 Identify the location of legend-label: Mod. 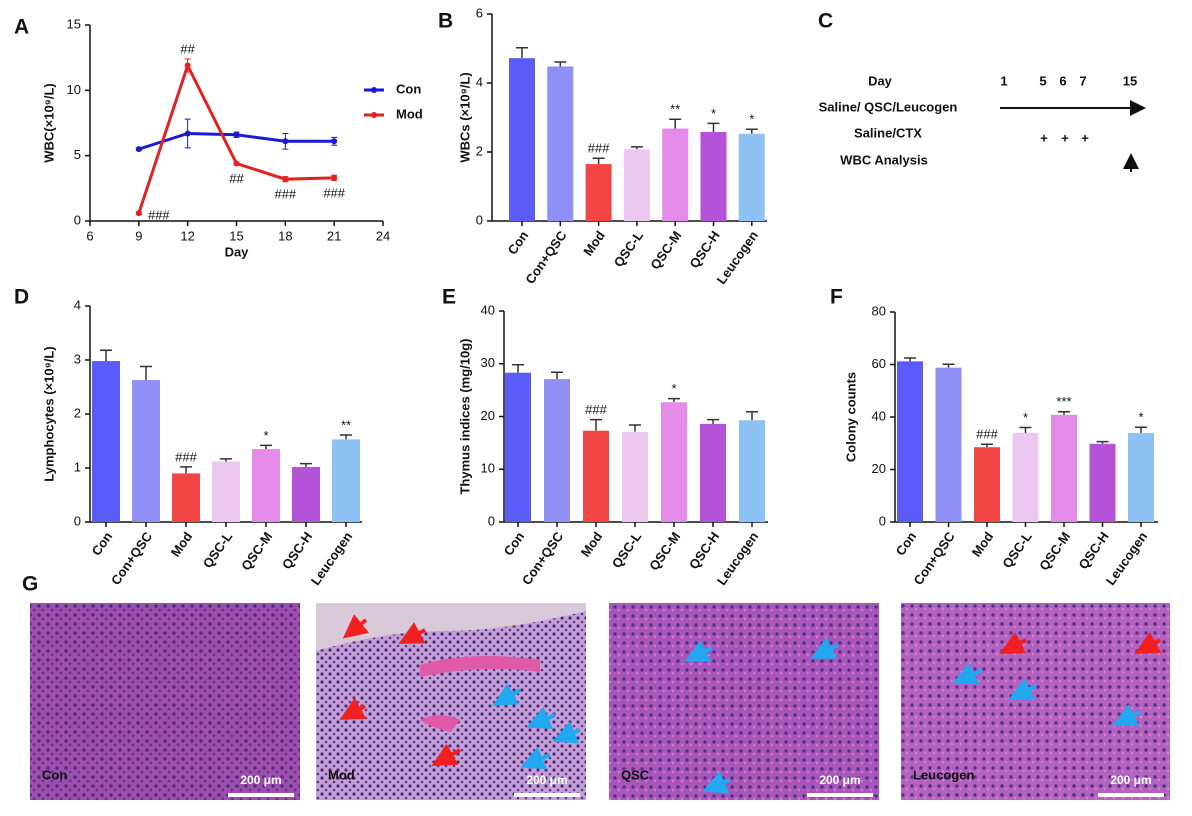
(409, 113).